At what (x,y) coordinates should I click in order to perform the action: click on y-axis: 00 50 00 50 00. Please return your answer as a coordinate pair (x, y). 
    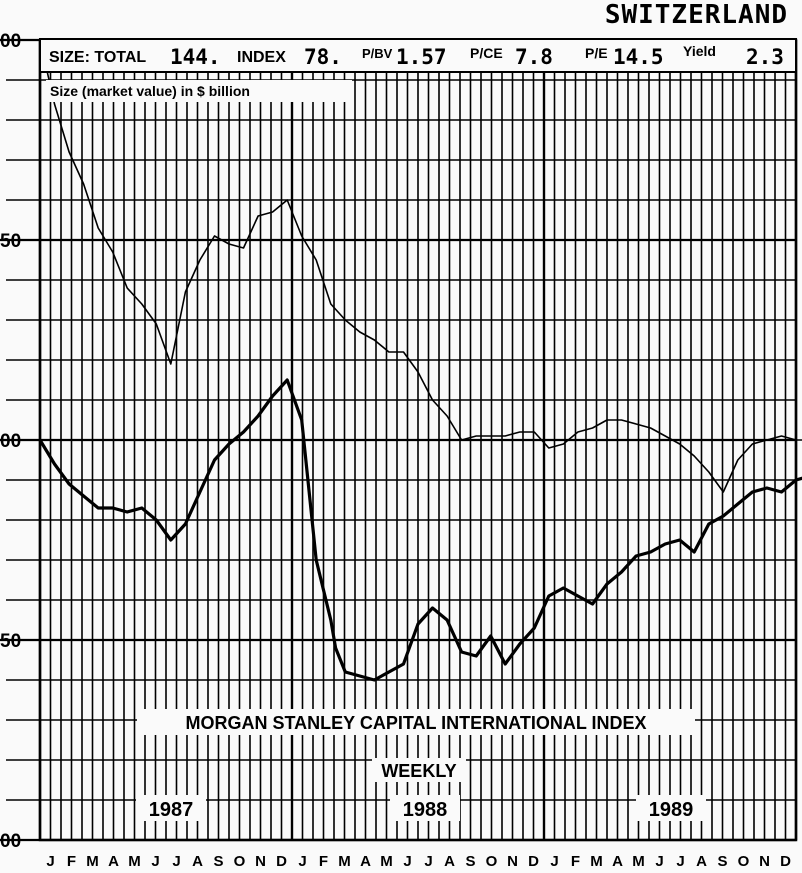
    Looking at the image, I should click on (10, 441).